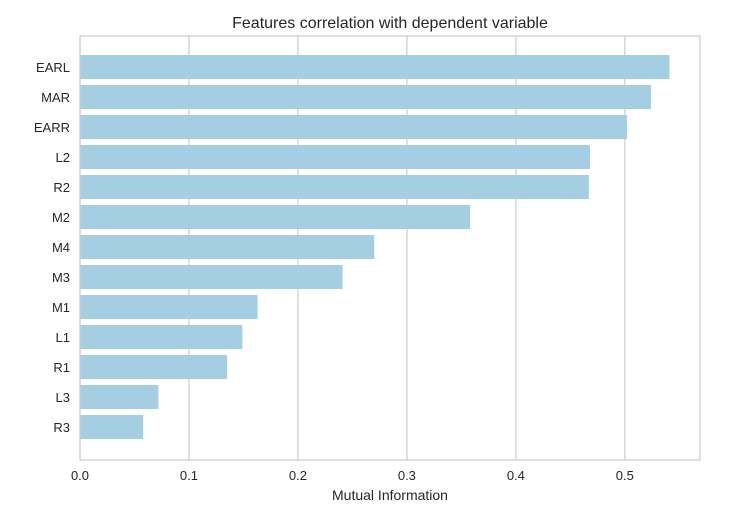 The height and width of the screenshot is (517, 740). Describe the element at coordinates (390, 495) in the screenshot. I see `x-axis-label: Mutual Information` at that location.